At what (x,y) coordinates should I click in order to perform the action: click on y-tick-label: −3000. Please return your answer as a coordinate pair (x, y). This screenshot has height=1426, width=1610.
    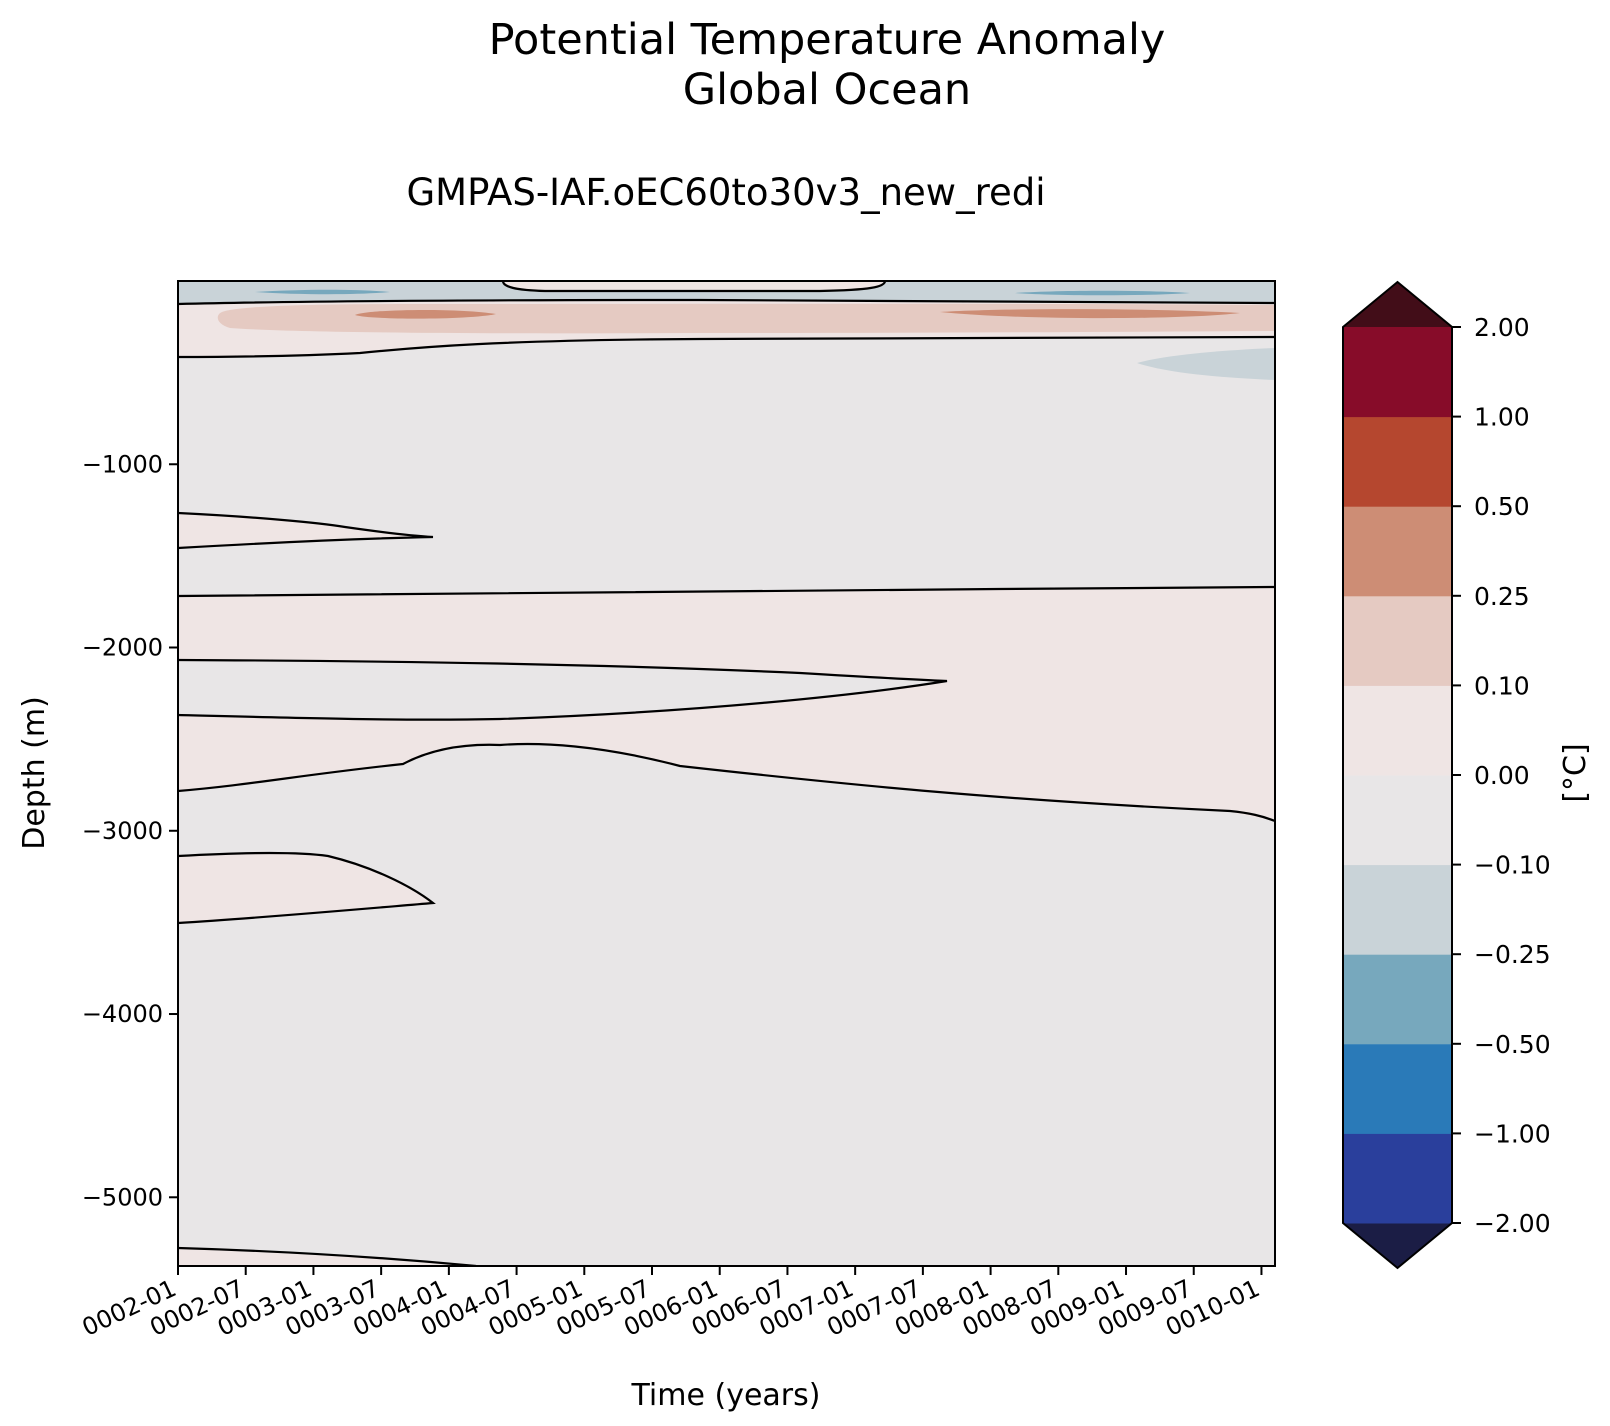
    Looking at the image, I should click on (122, 831).